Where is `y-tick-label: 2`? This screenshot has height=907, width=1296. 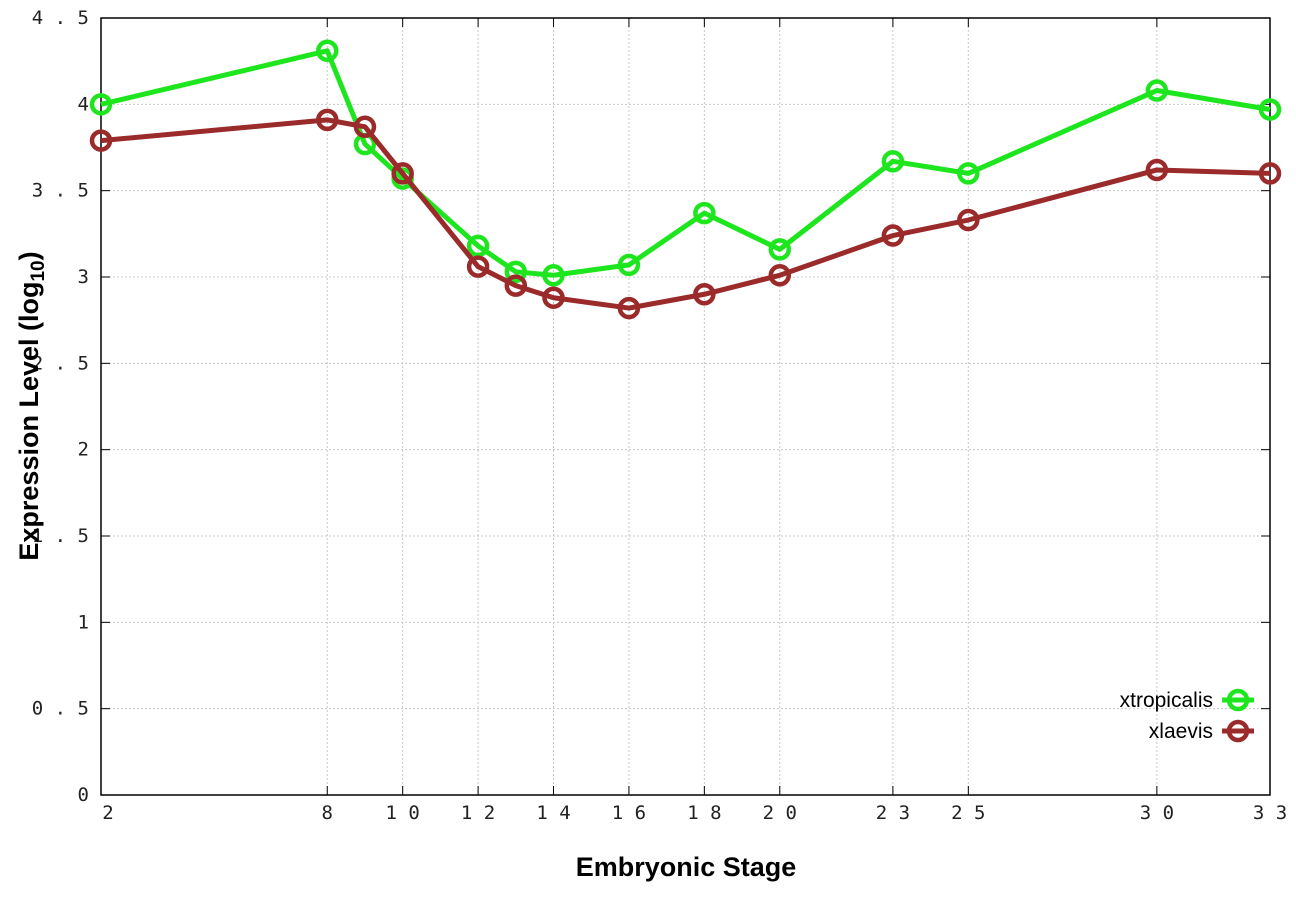
y-tick-label: 2 is located at coordinates (83, 450).